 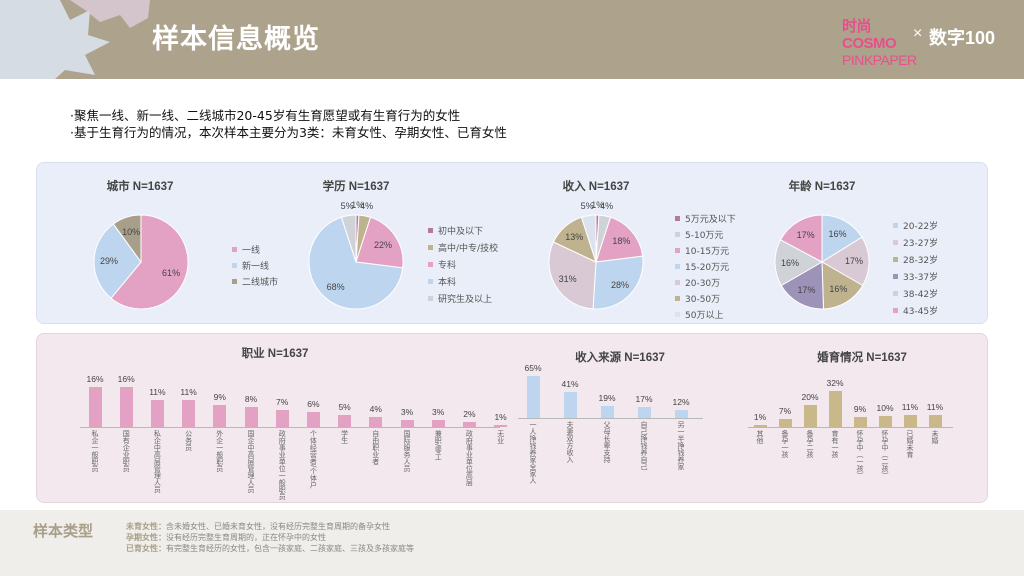 I want to click on occupation-bar-category: 国有企业职员, so click(x=126, y=451).